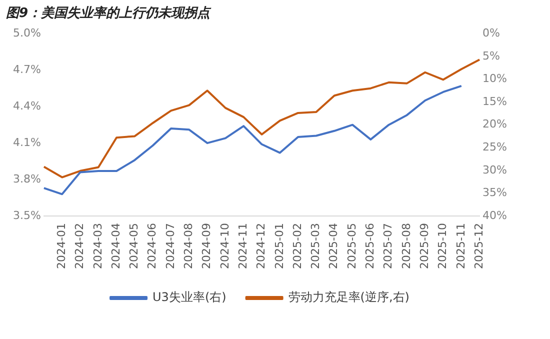 The image size is (550, 339). What do you see at coordinates (461, 246) in the screenshot?
I see `x-tick-label: 2025-11` at bounding box center [461, 246].